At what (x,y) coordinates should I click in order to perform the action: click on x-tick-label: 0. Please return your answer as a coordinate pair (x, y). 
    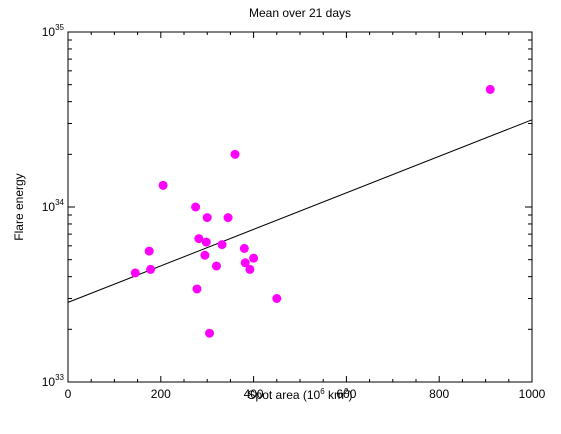
    Looking at the image, I should click on (68, 394).